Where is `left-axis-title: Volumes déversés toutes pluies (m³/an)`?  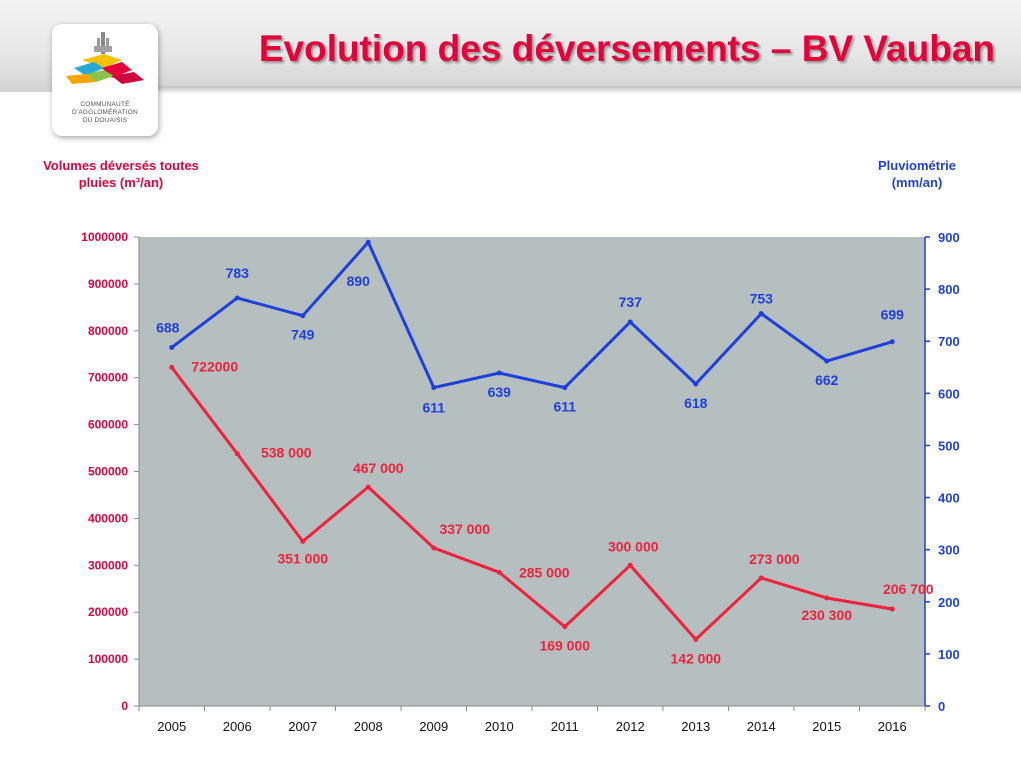 left-axis-title: Volumes déversés toutes pluies (m³/an) is located at coordinates (121, 174).